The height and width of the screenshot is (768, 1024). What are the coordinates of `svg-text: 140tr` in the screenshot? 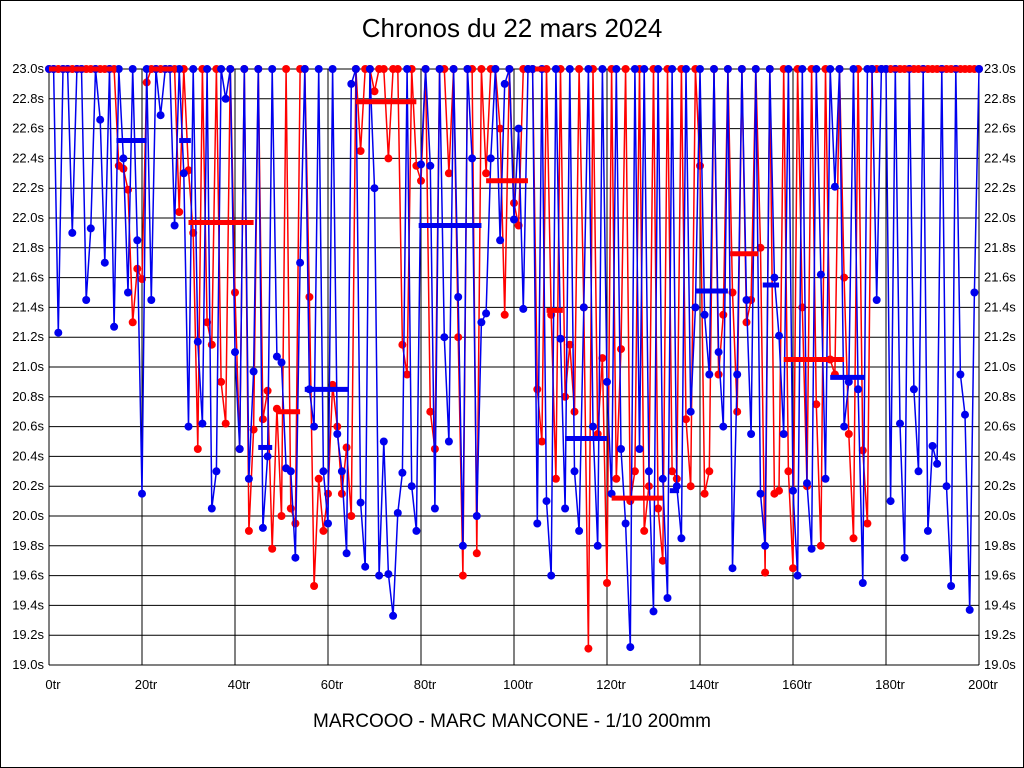 It's located at (704, 684).